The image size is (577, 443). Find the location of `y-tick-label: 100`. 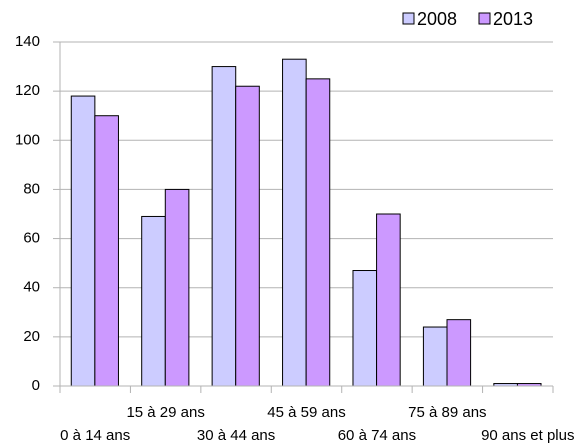

y-tick-label: 100 is located at coordinates (27, 139).